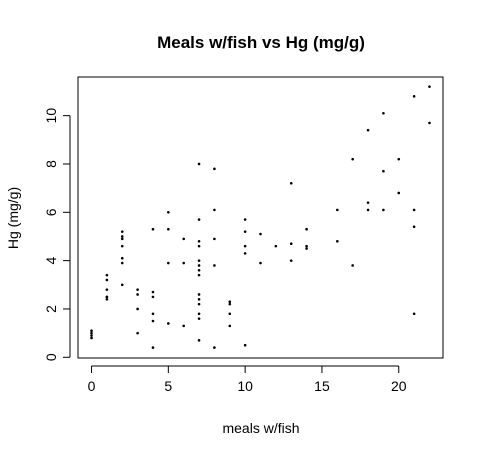 The height and width of the screenshot is (457, 484). I want to click on y-tick-label: 6, so click(51, 212).